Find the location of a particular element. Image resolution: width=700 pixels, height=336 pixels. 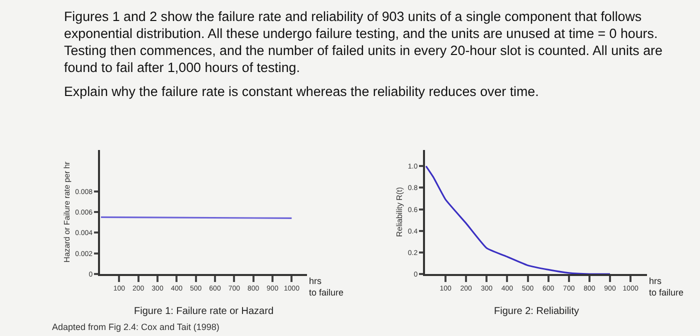

y-axis-title: Hazard or Failure rate per hr is located at coordinates (67, 211).